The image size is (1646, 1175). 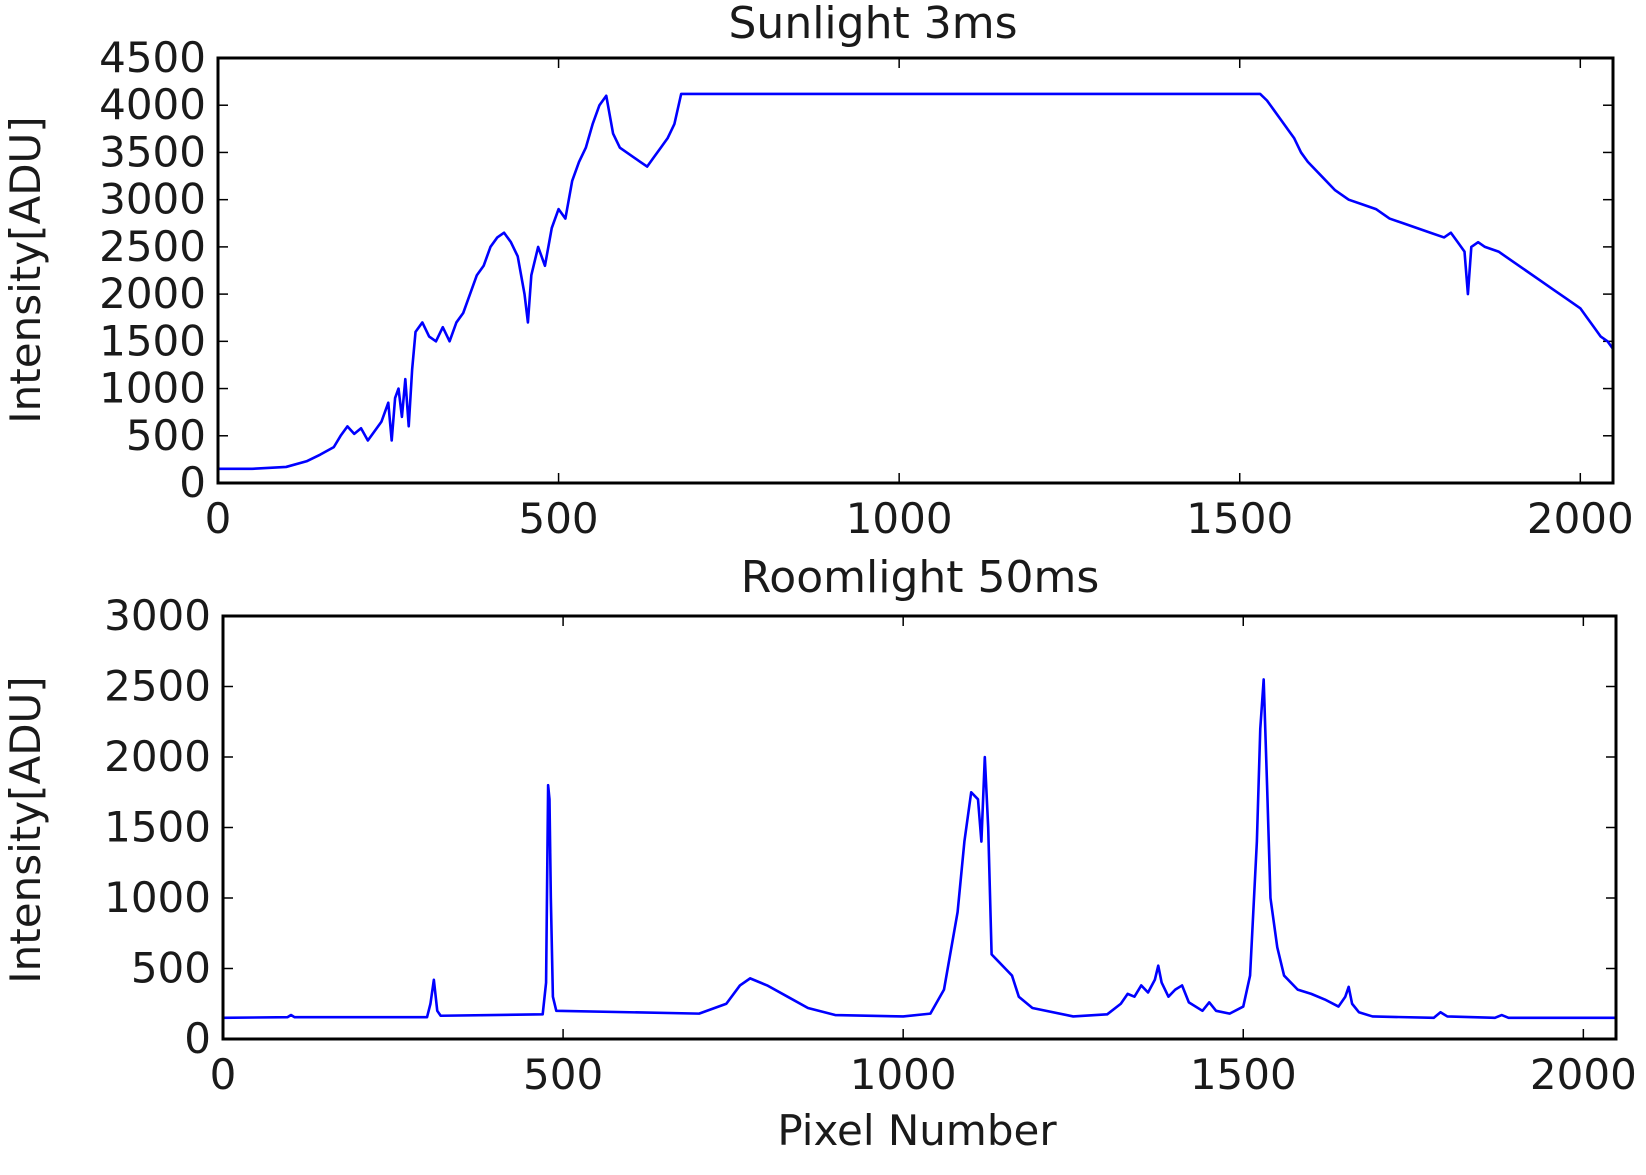 I want to click on sunlight-xtick-label: 500, so click(x=558, y=518).